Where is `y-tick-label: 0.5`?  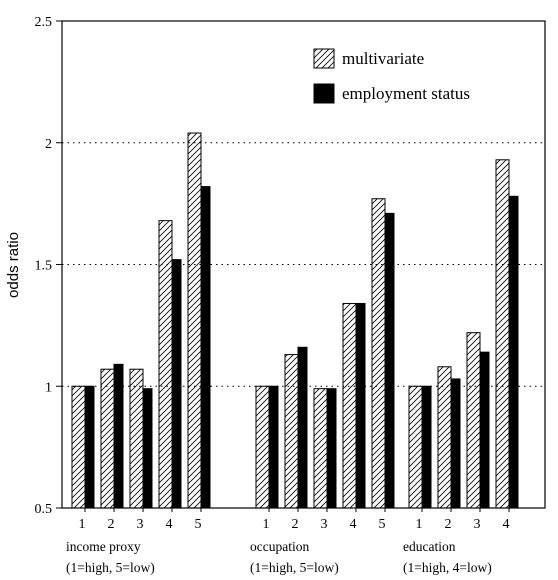 y-tick-label: 0.5 is located at coordinates (44, 509).